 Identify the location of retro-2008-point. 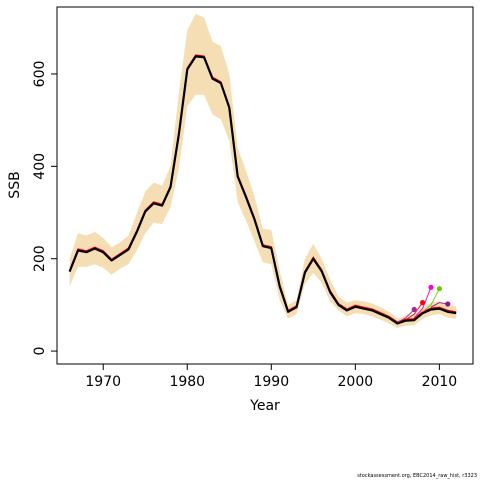
(423, 303).